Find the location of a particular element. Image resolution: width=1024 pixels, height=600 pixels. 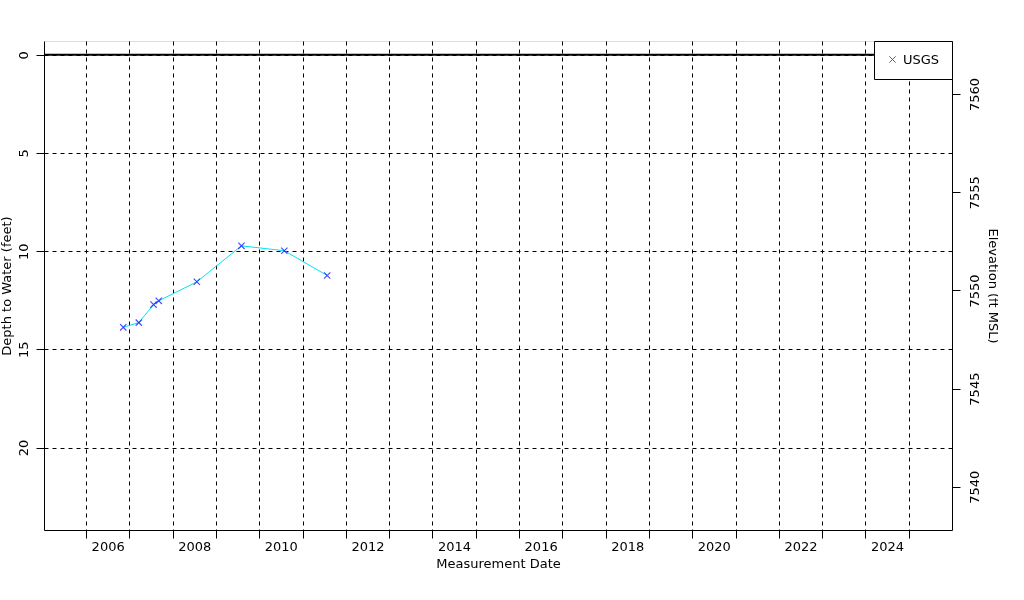

y-axis-title: Depth to Water (feet) is located at coordinates (7, 286).